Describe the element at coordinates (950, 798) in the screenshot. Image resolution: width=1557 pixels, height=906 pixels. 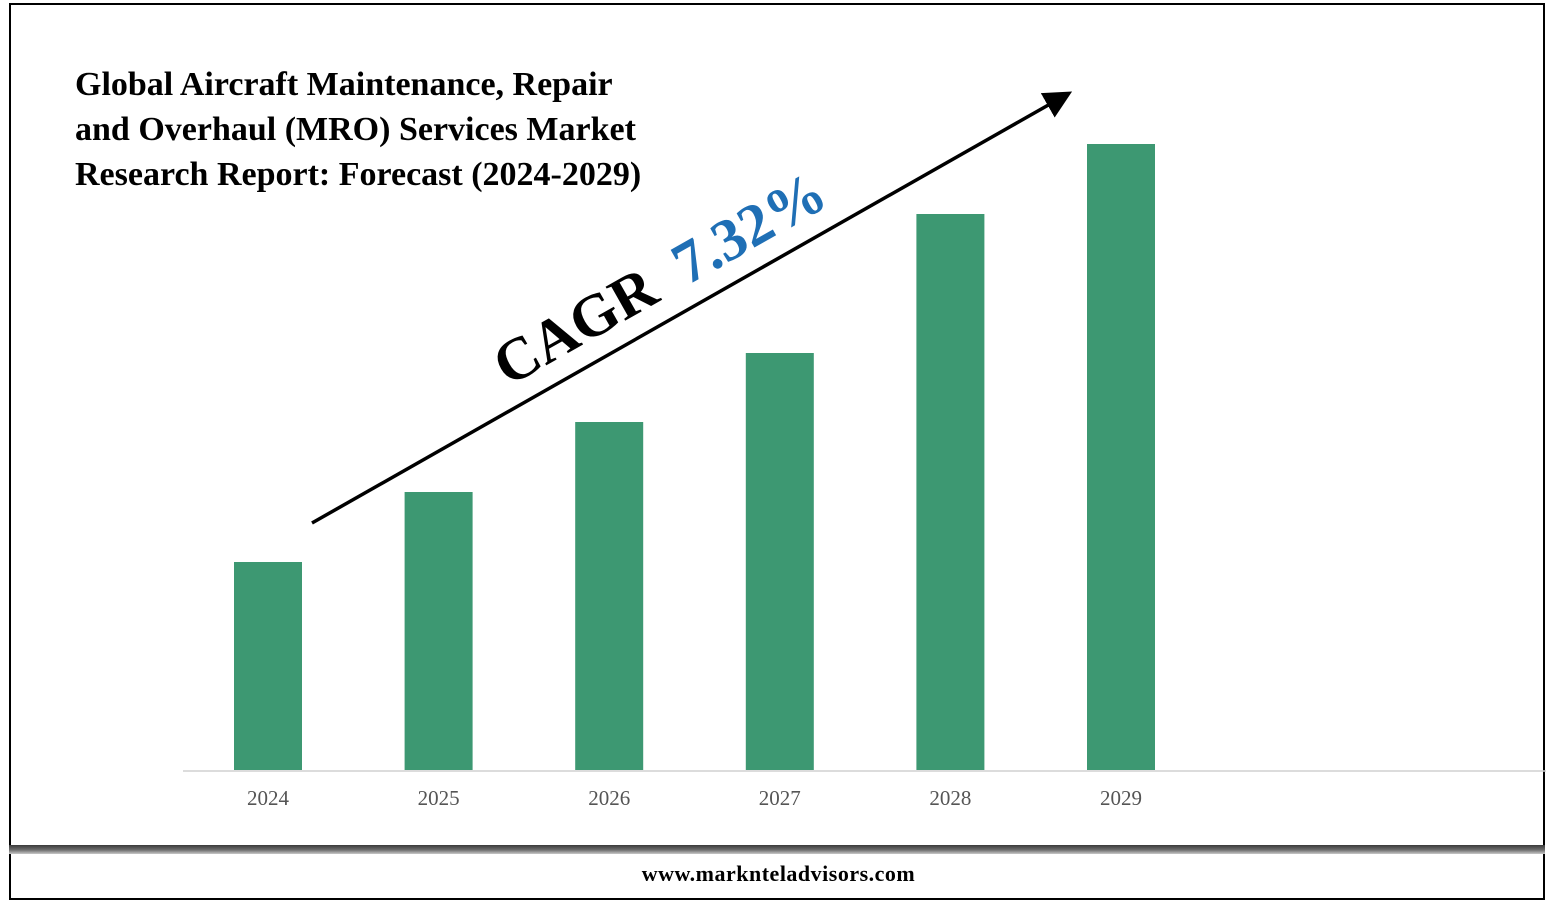
I see `x-tick-label: 2028` at that location.